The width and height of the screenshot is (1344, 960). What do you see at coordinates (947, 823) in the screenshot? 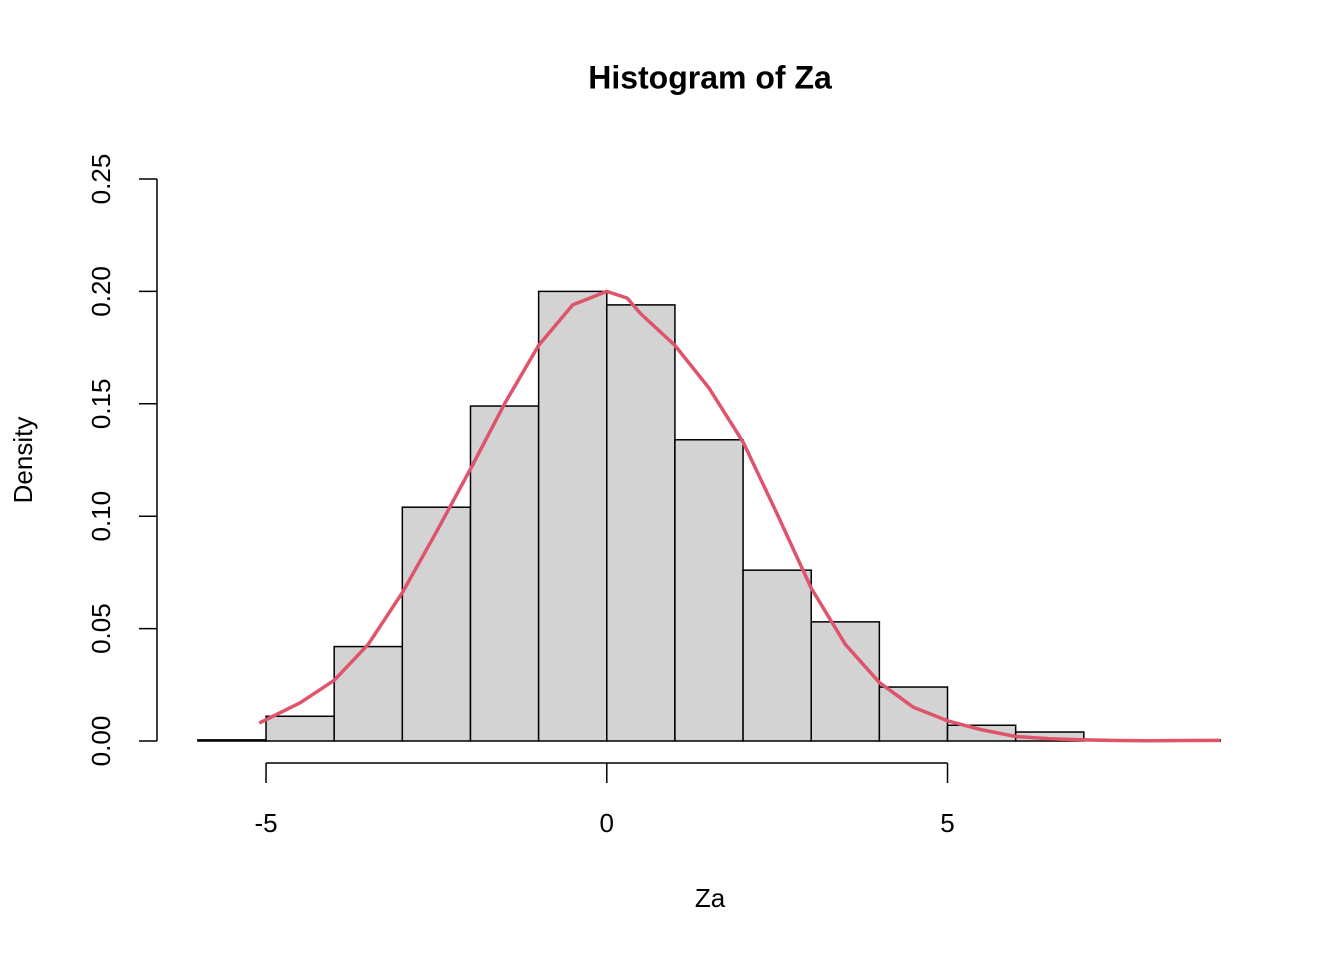
I see `x-tick-label: 5` at bounding box center [947, 823].